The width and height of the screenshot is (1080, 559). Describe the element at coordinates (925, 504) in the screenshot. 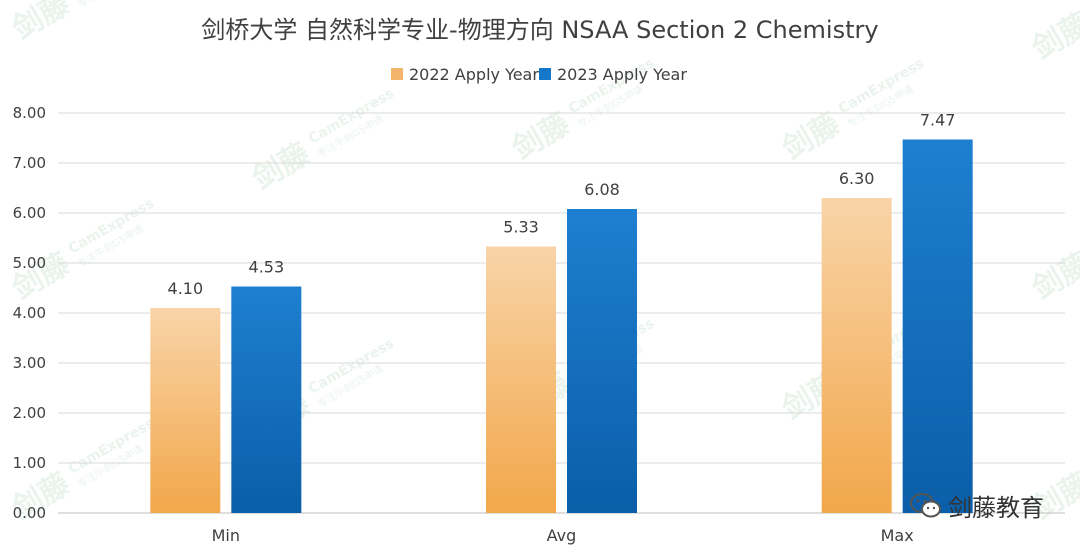

I see `wechat-icon` at that location.